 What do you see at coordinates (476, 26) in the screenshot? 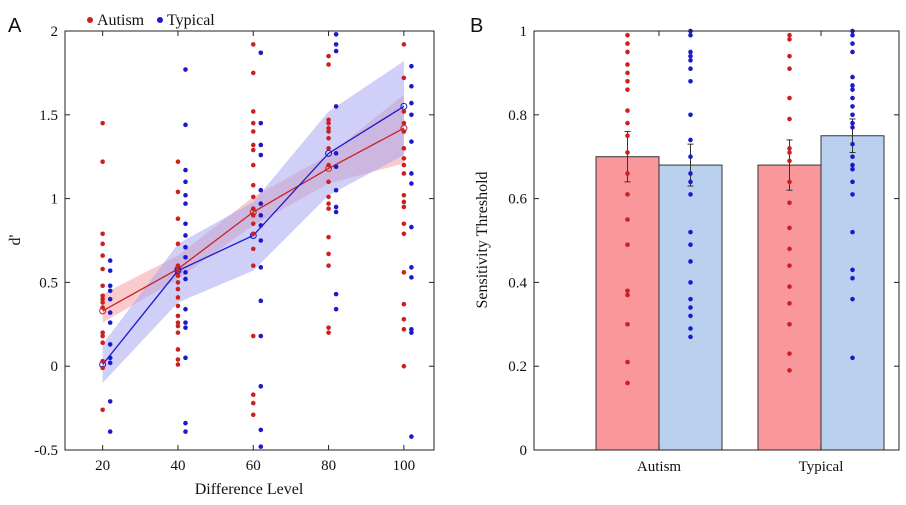
I see `panel-b-letter: B` at bounding box center [476, 26].